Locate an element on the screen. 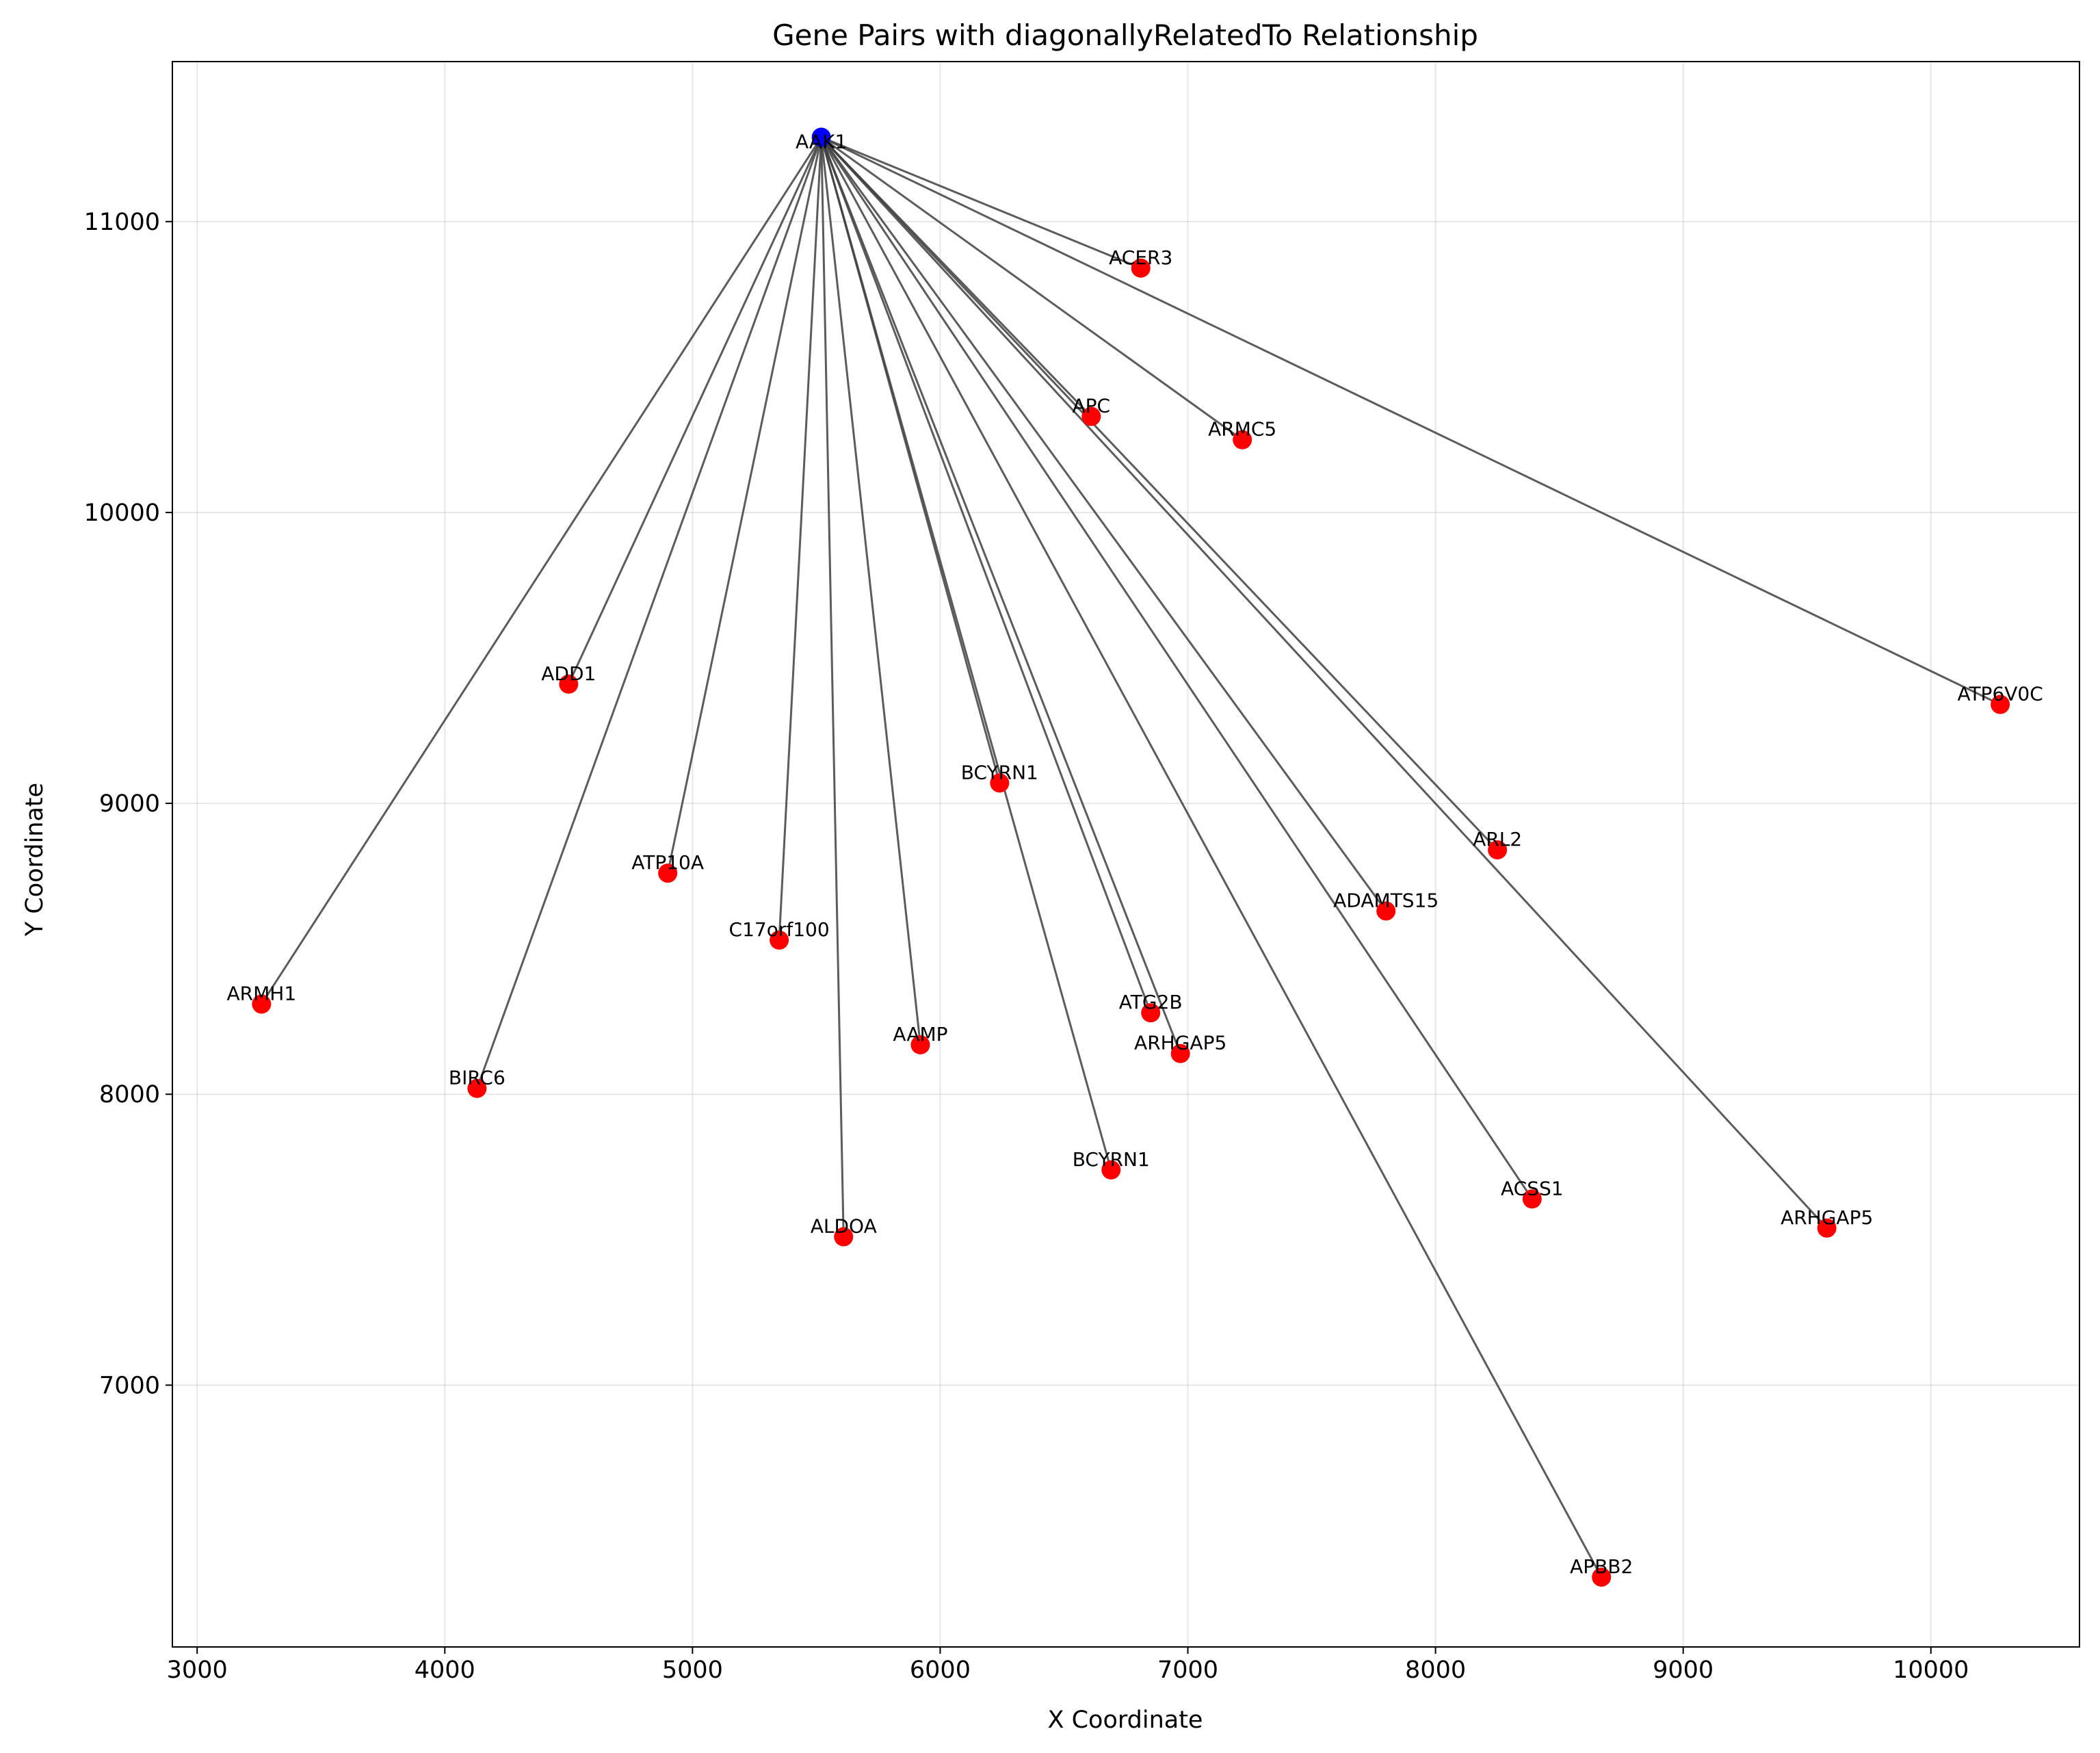 The image size is (2100, 1753). target-label: ATP6V0C is located at coordinates (2000, 694).